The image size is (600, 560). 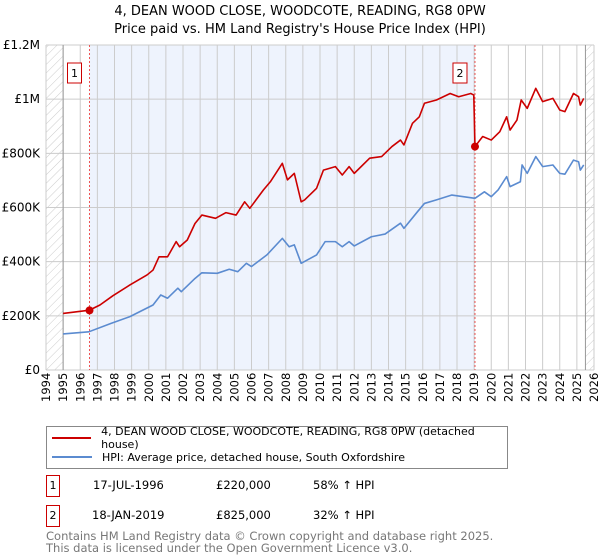 I want to click on y-tick-label: £400K, so click(x=22, y=262).